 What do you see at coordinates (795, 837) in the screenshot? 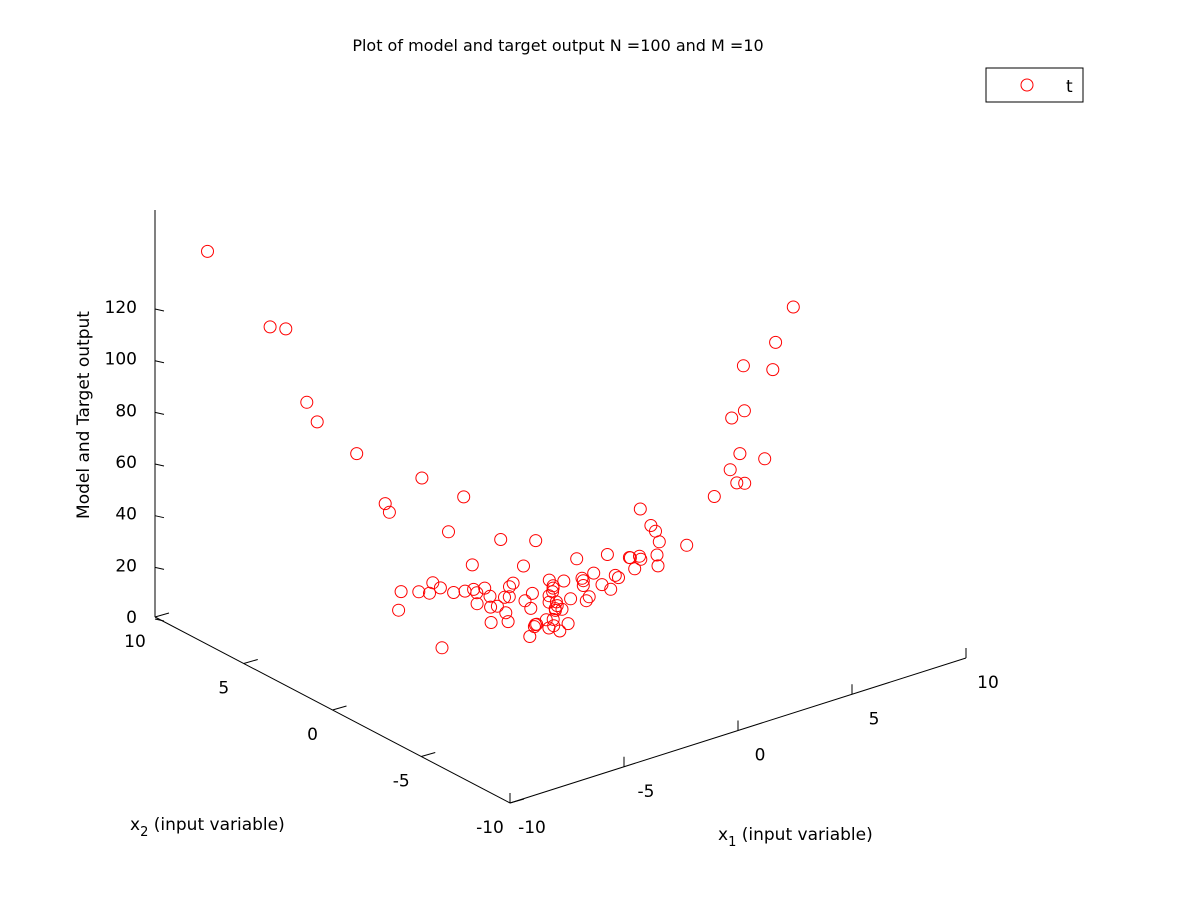
I see `x1-axis-label: x1 (input variable)` at bounding box center [795, 837].